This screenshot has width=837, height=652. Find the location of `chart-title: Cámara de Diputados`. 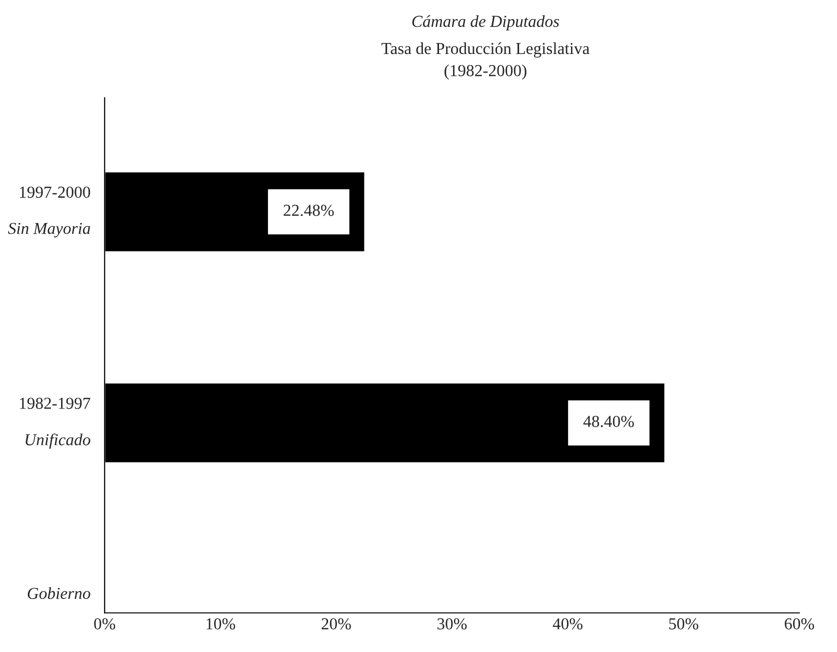

chart-title: Cámara de Diputados is located at coordinates (486, 22).